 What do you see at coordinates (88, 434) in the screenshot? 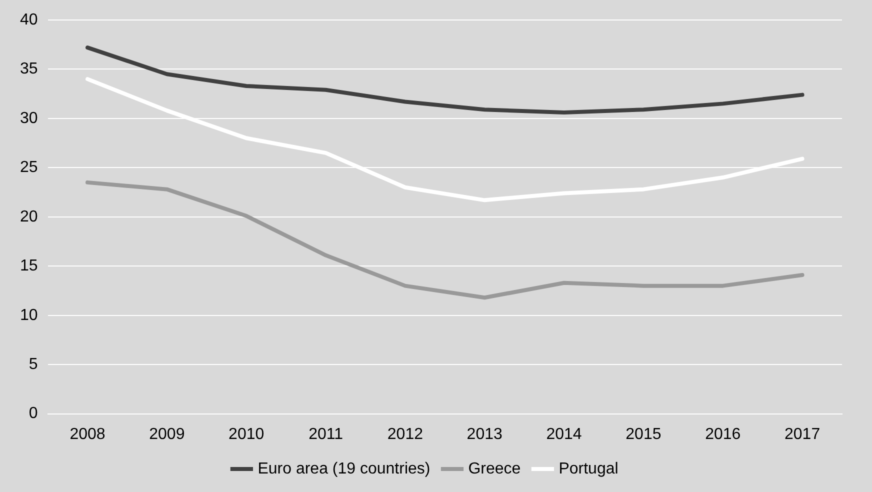
I see `x-tick-label: 2008` at bounding box center [88, 434].